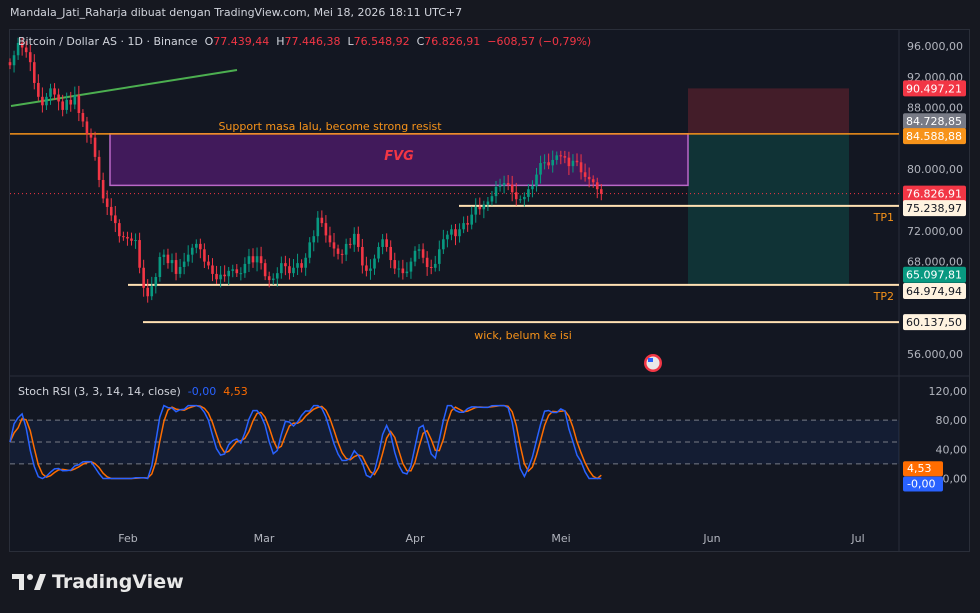  Describe the element at coordinates (935, 354) in the screenshot. I see `price-tick-label: 56.000,00` at that location.